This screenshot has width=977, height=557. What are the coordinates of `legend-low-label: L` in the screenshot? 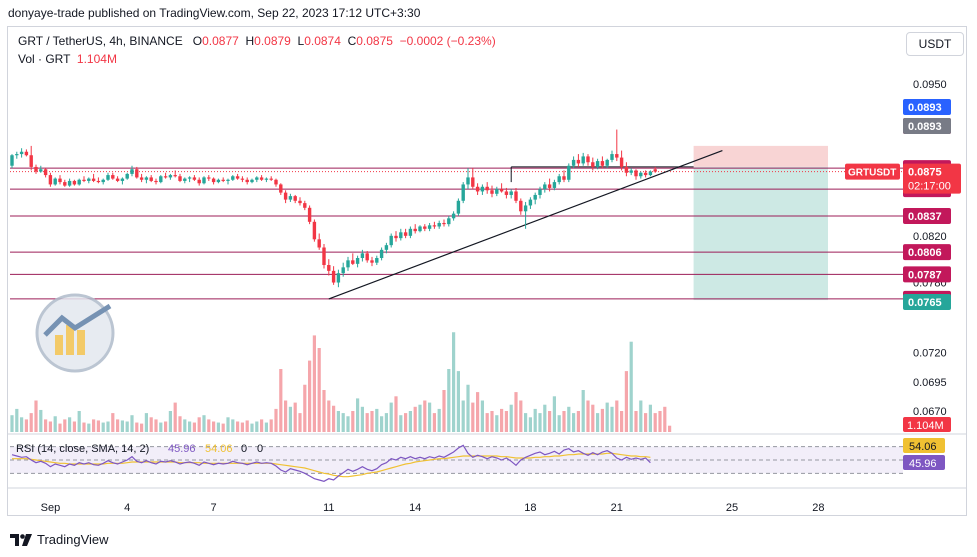 It's located at (301, 41).